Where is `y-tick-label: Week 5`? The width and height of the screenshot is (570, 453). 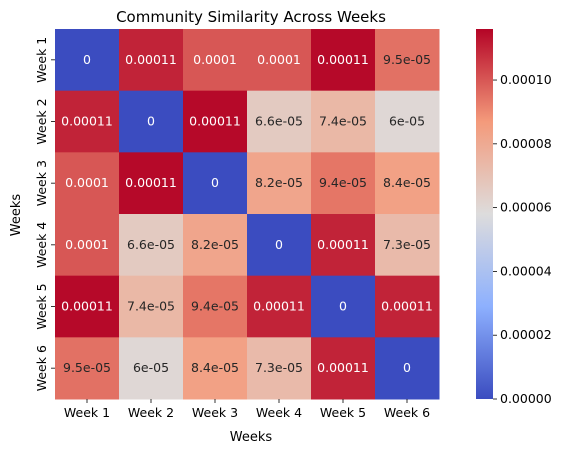 y-tick-label: Week 5 is located at coordinates (41, 306).